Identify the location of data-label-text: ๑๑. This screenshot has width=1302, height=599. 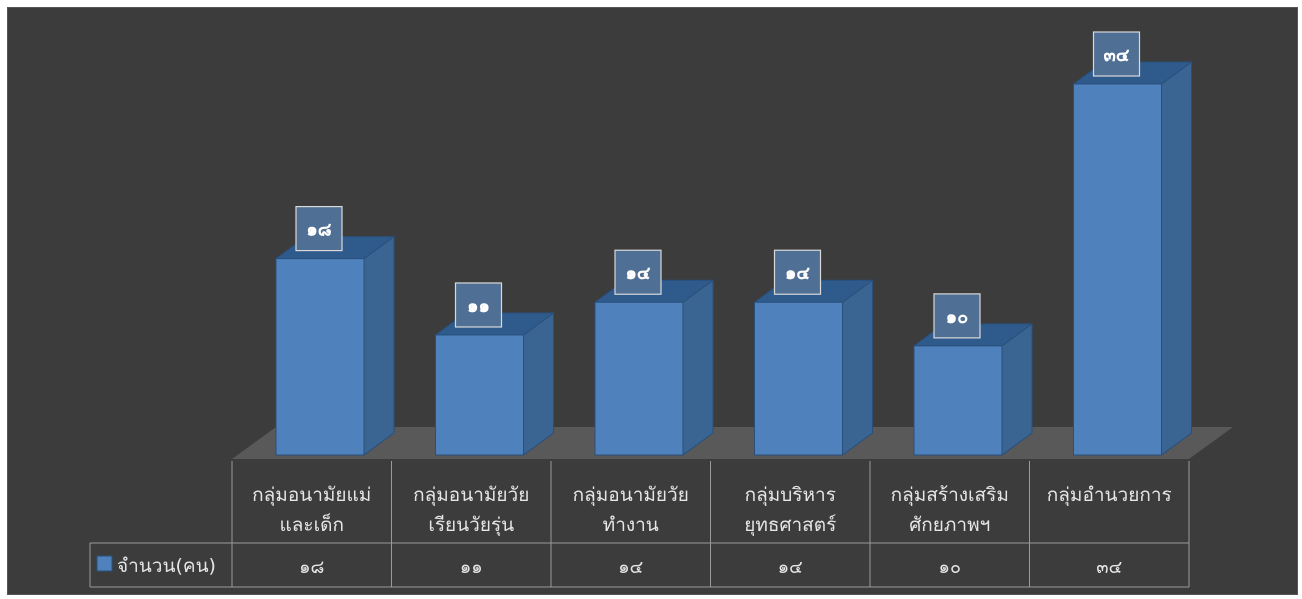
(478, 306).